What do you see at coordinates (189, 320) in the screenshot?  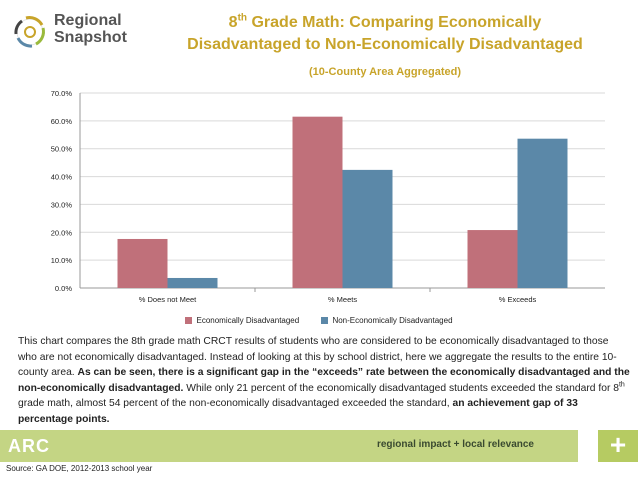 I see `legend-swatch-series1` at bounding box center [189, 320].